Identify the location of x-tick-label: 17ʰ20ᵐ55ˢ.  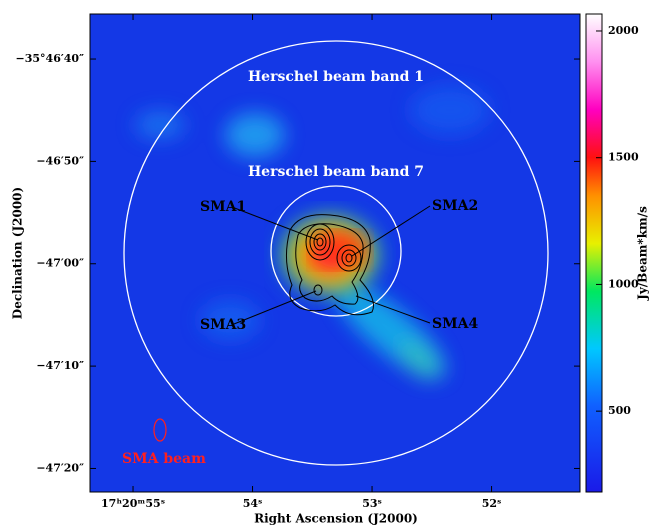
(133, 503).